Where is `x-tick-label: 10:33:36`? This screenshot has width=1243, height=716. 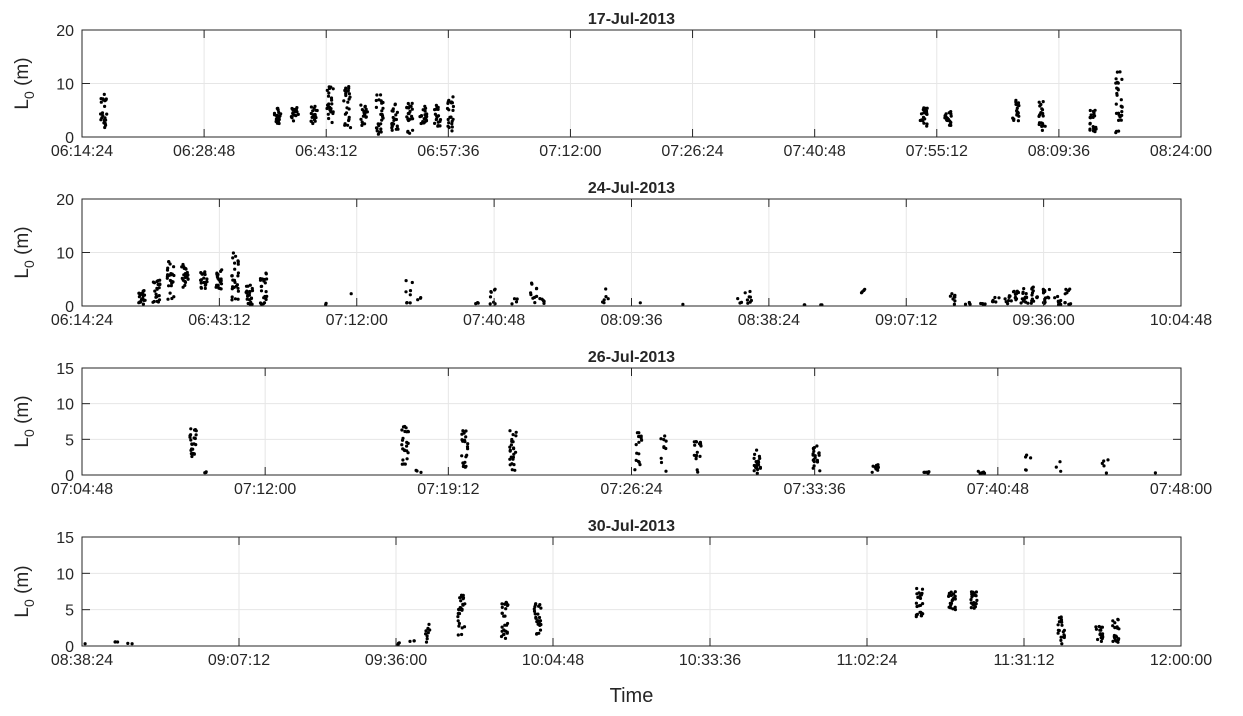 x-tick-label: 10:33:36 is located at coordinates (710, 660).